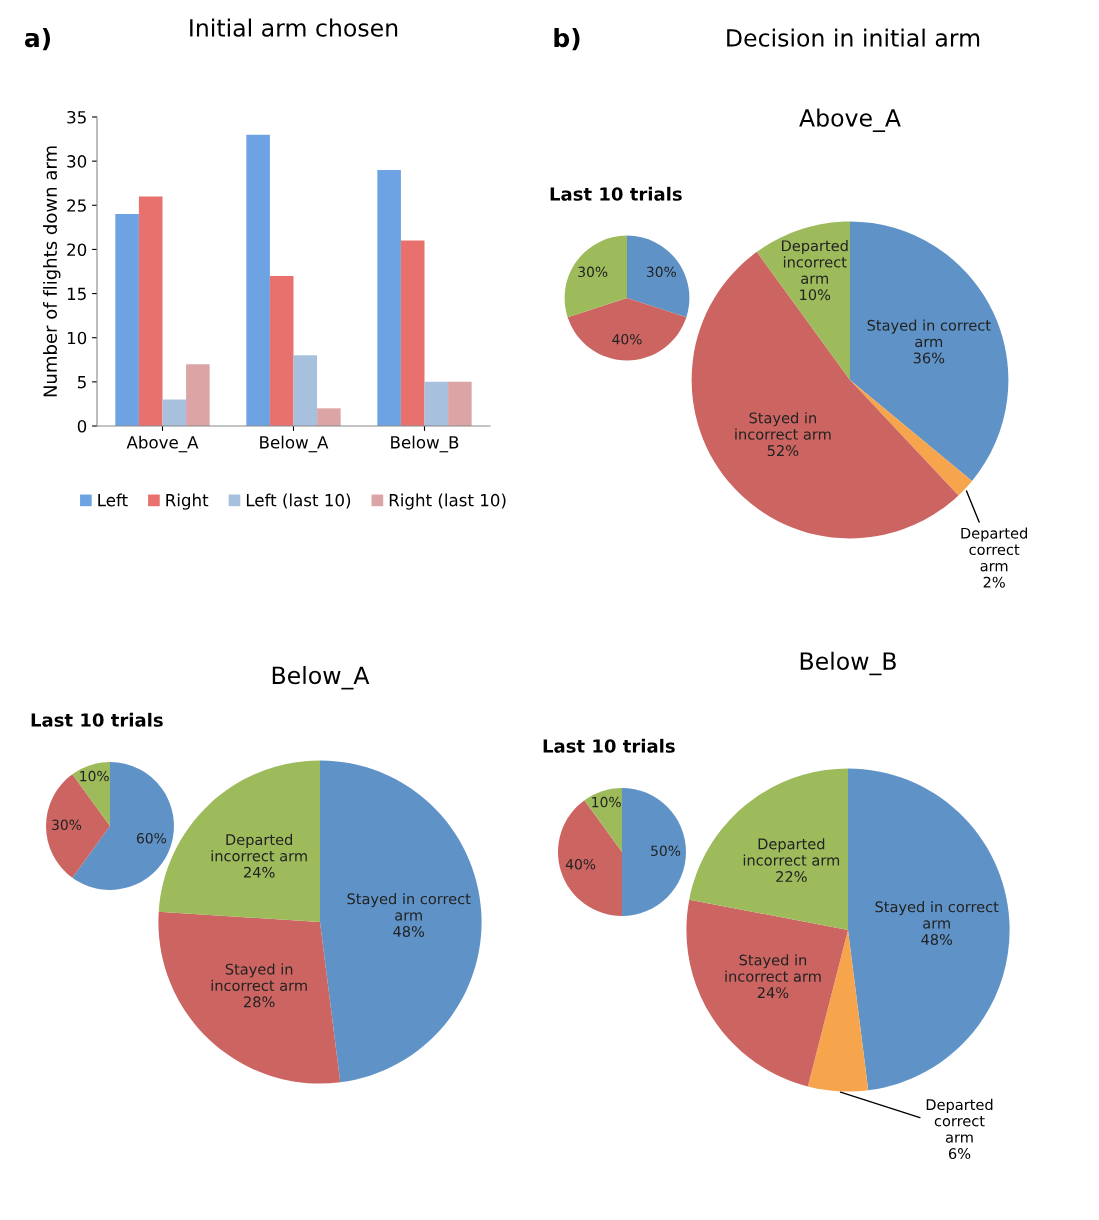 The width and height of the screenshot is (1099, 1220). Describe the element at coordinates (853, 37) in the screenshot. I see `text: Decision in initial arm` at that location.